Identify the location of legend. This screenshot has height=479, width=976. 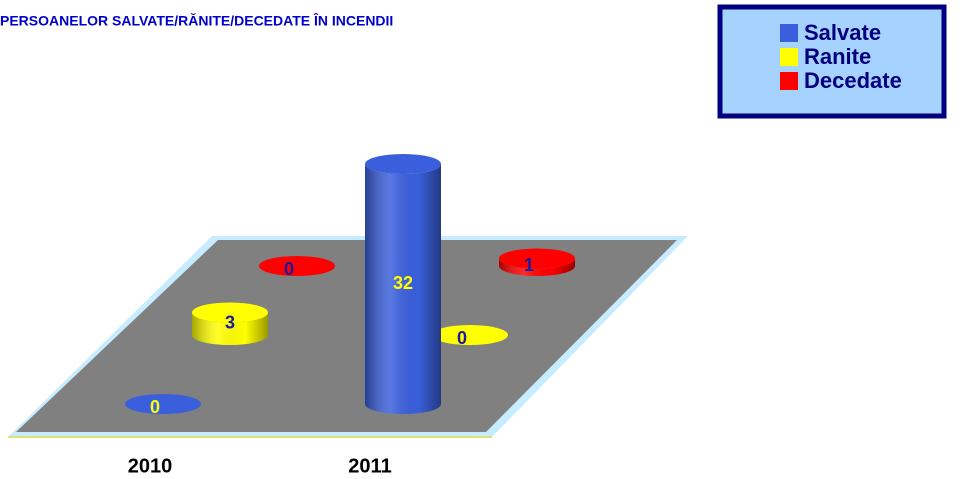
(832, 61).